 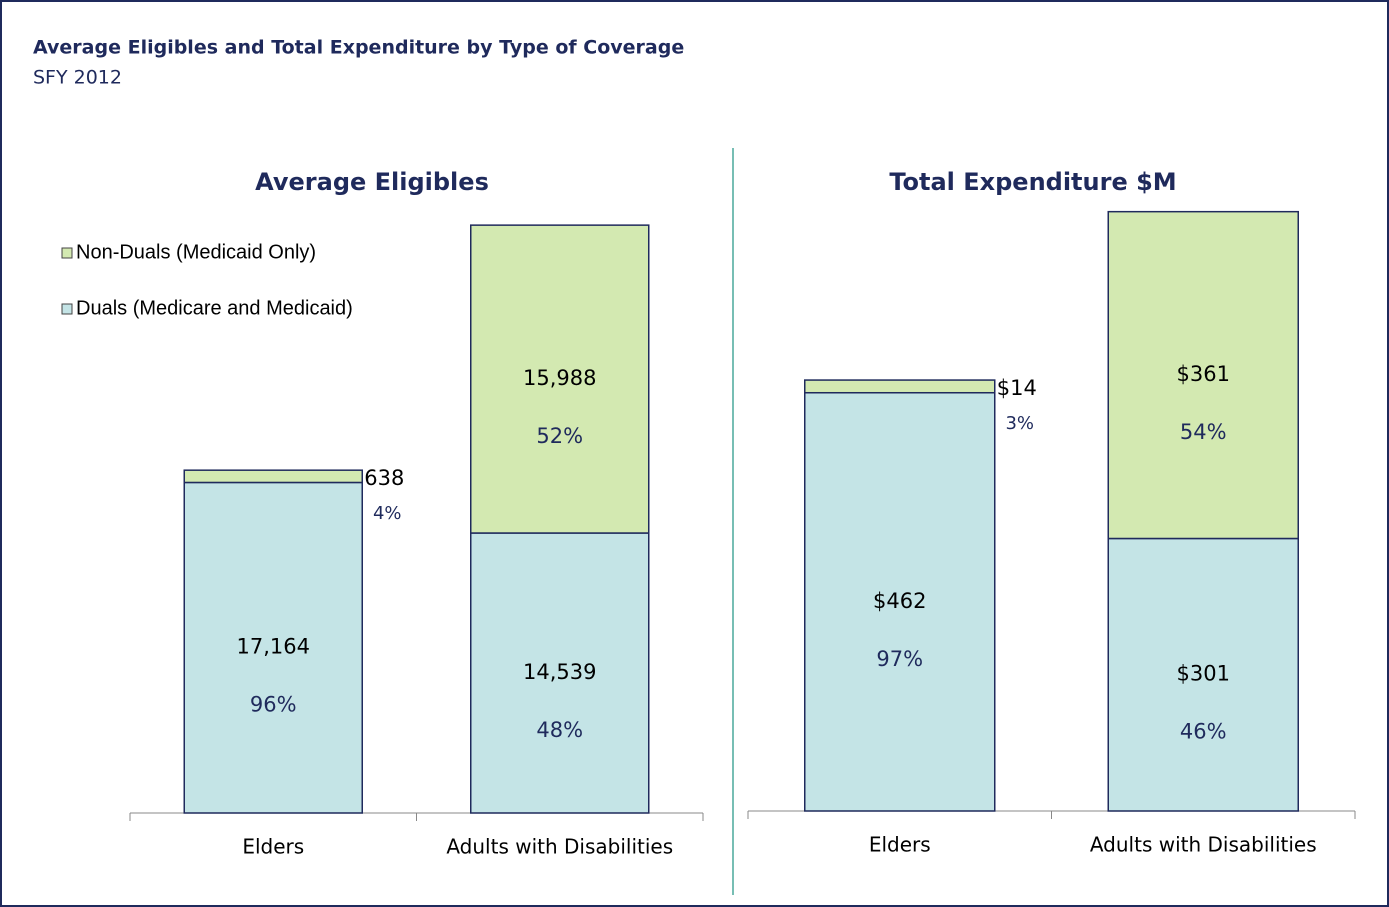 I want to click on value-label: $14, so click(x=1017, y=388).